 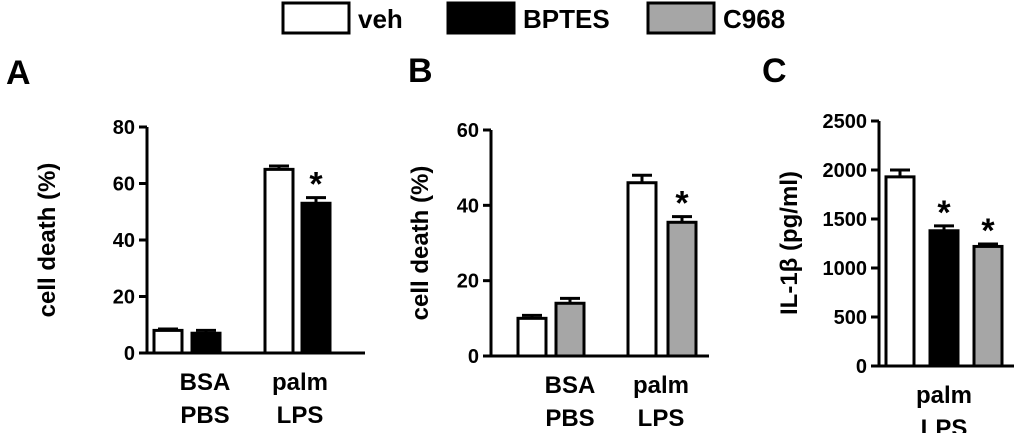 What do you see at coordinates (845, 171) in the screenshot?
I see `p3-y-tick-label: 2000` at bounding box center [845, 171].